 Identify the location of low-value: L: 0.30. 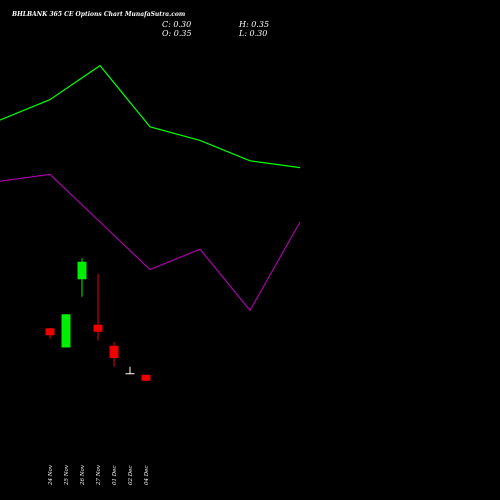
(252, 33).